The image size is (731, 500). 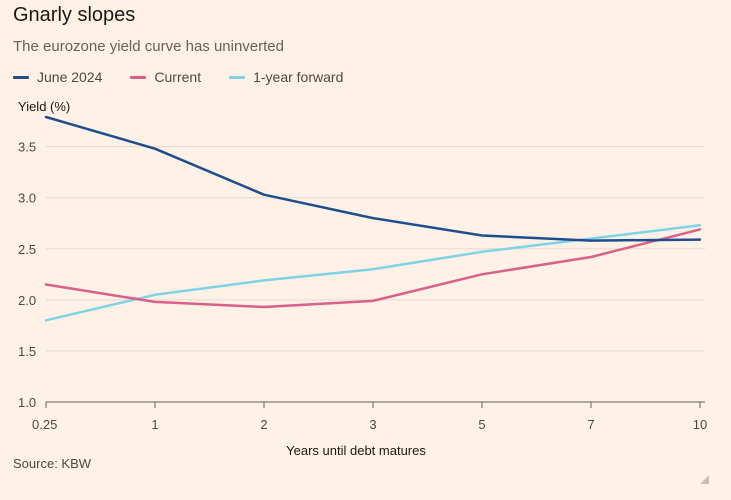 What do you see at coordinates (27, 147) in the screenshot?
I see `y-tick-label: 3.5` at bounding box center [27, 147].